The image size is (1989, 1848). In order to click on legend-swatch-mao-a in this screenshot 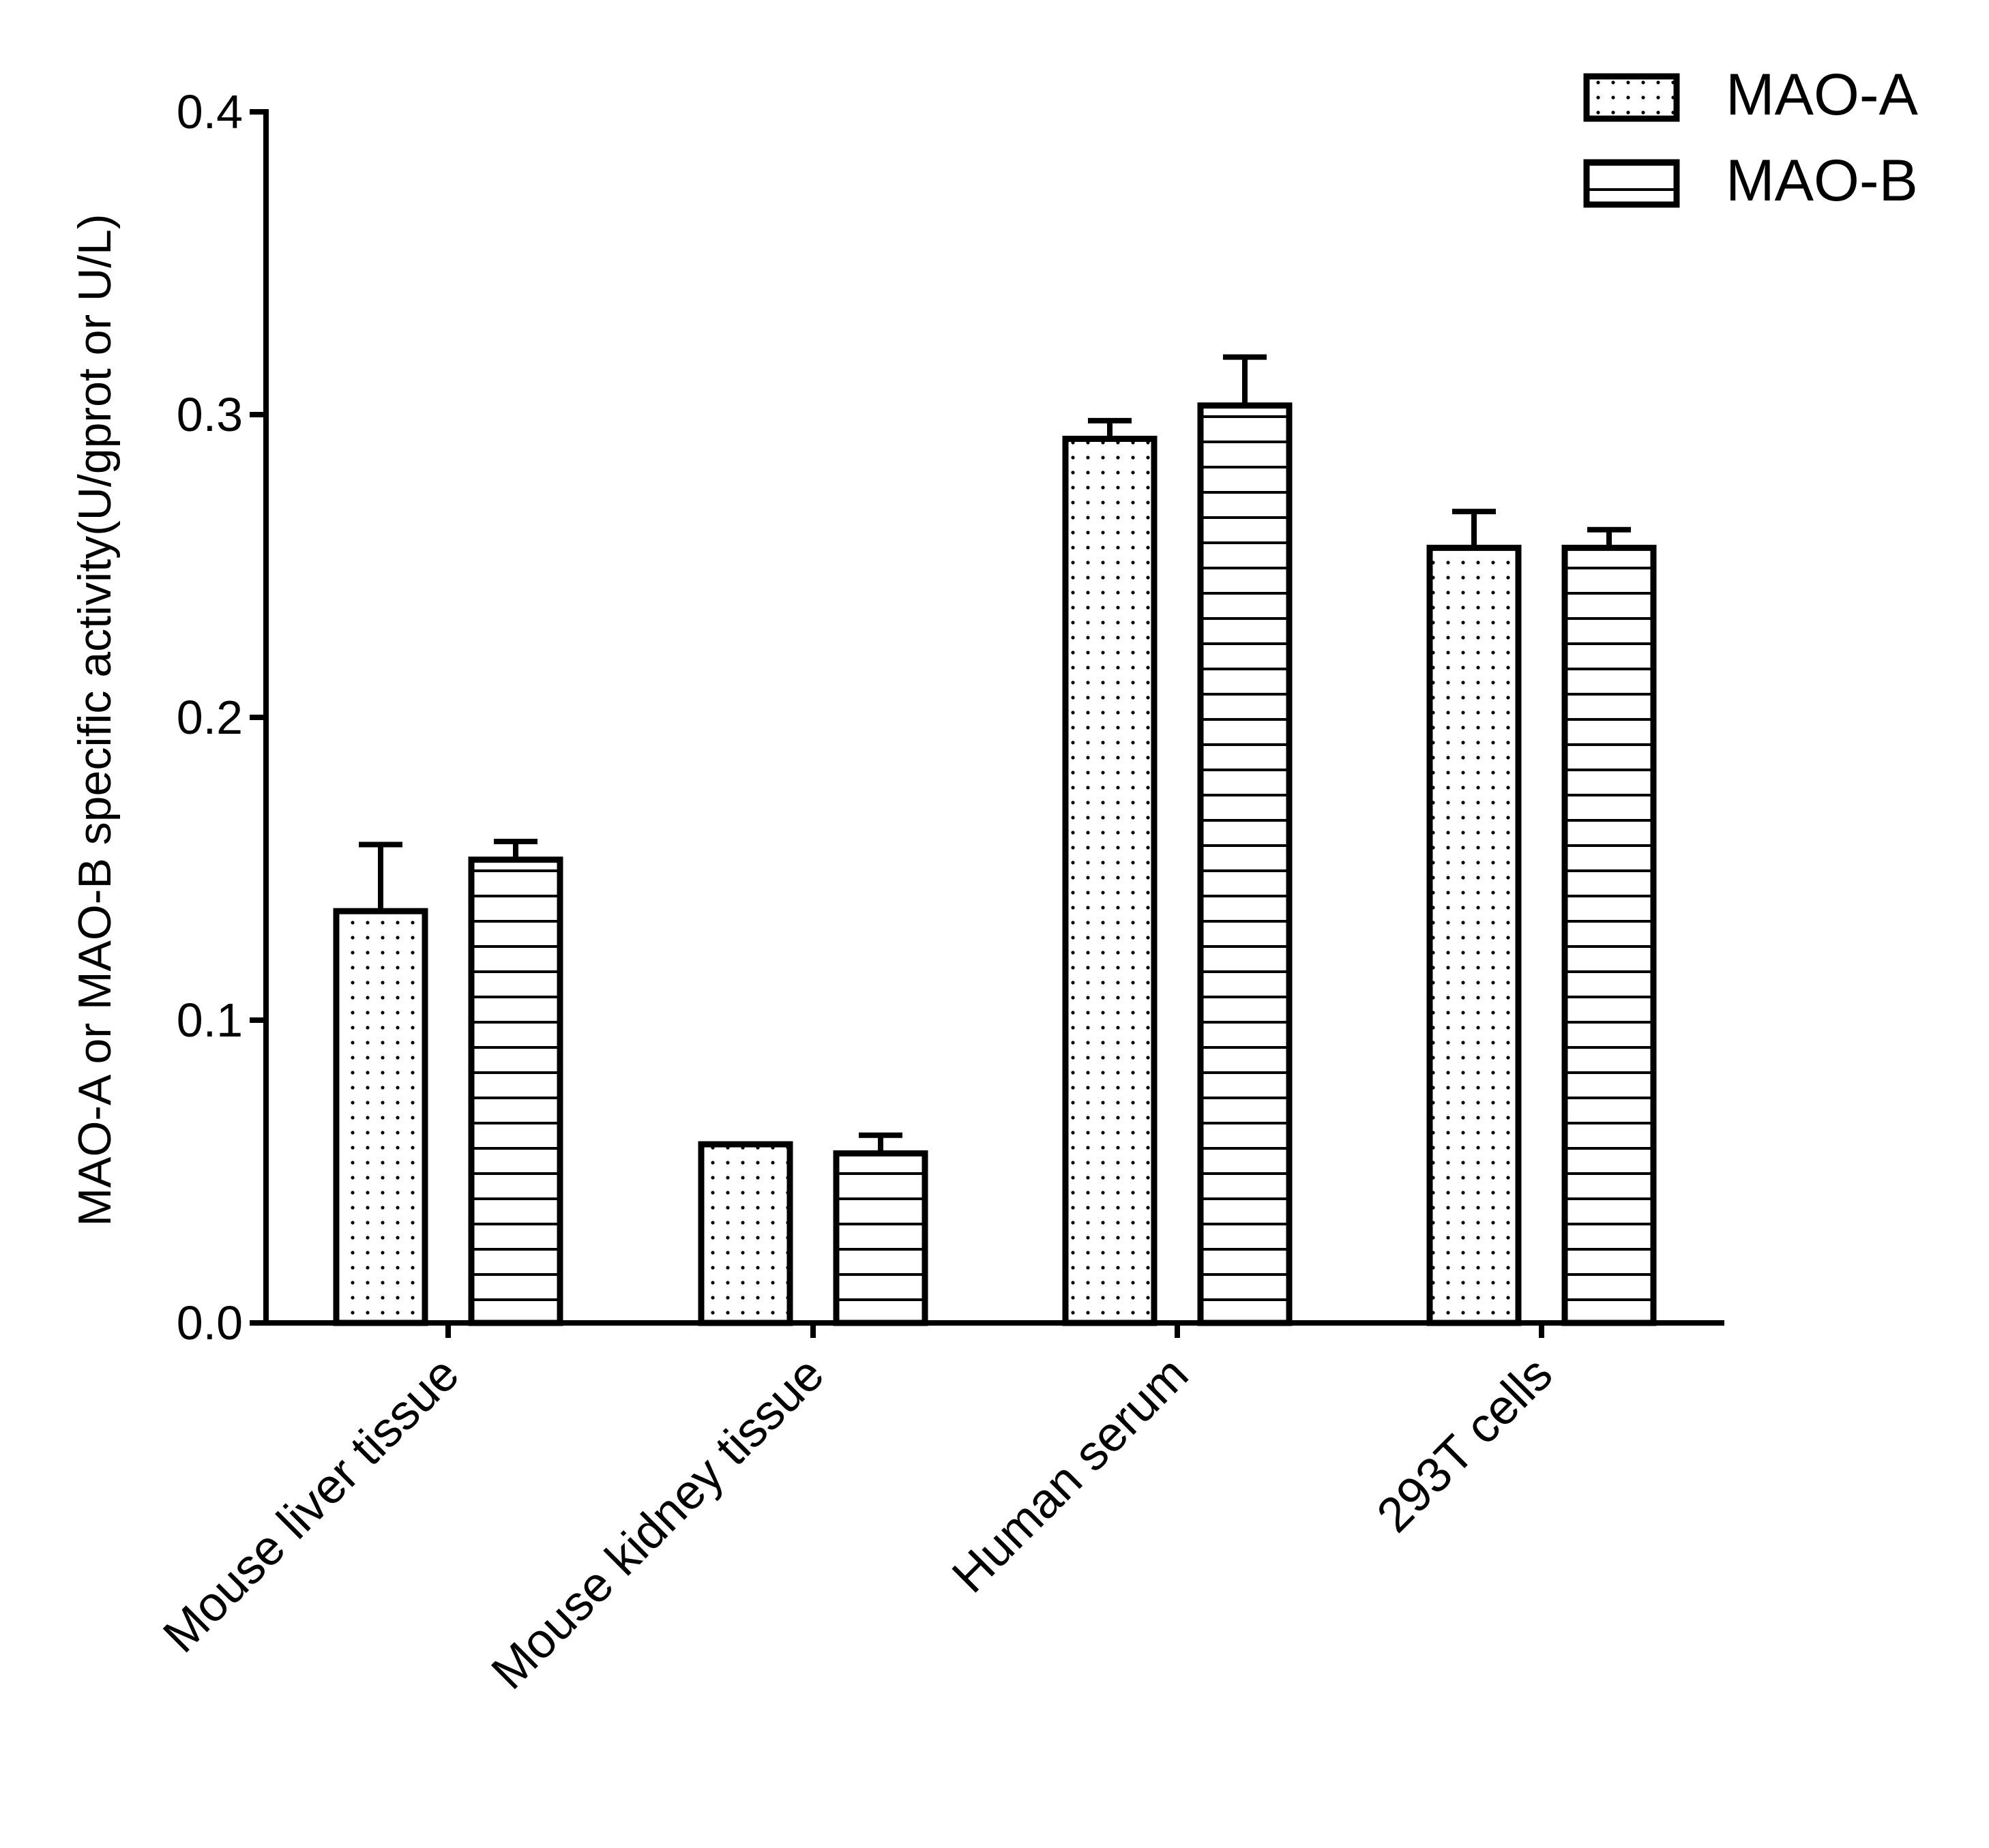, I will do `click(1631, 97)`.